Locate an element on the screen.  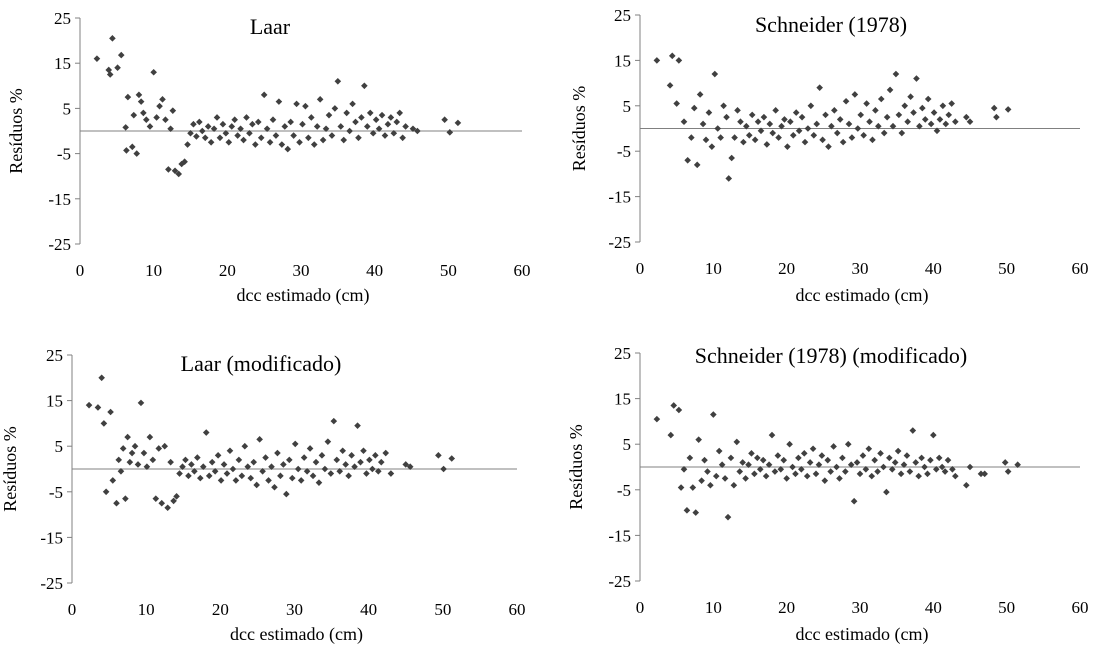
x-tick-label: 10 is located at coordinates (713, 268).